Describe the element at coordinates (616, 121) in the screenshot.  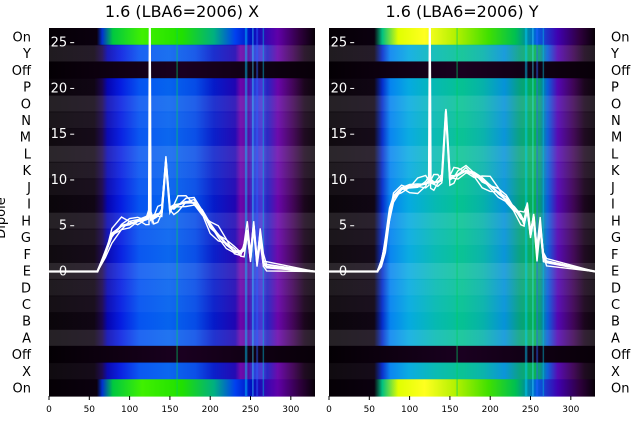
I see `dipole-label-right: N` at that location.